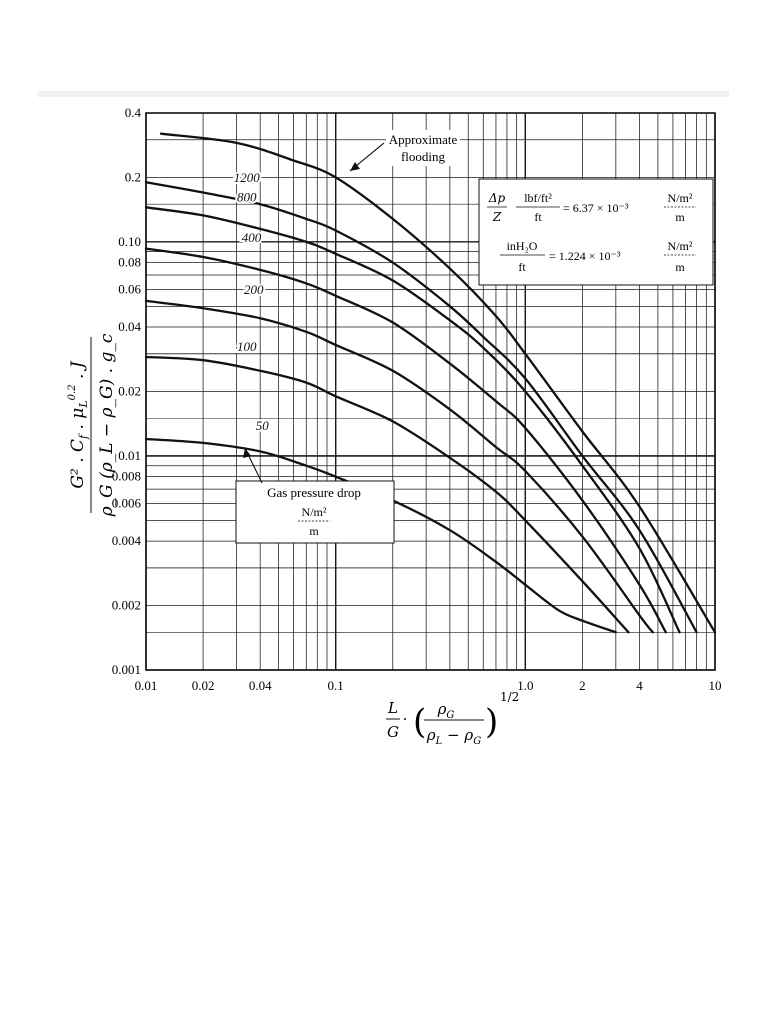 The image size is (768, 1024). What do you see at coordinates (126, 605) in the screenshot?
I see `y-tick-label: 0.002` at bounding box center [126, 605].